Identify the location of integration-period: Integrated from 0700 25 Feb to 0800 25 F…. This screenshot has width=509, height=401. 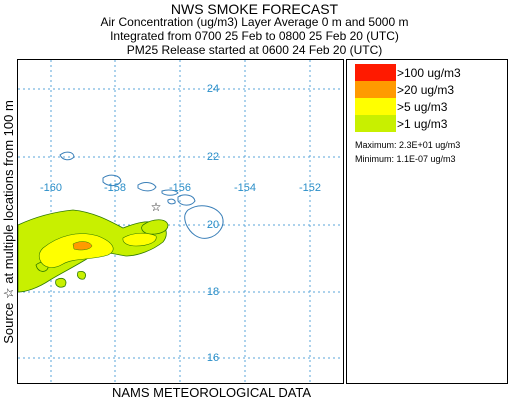
(254, 36).